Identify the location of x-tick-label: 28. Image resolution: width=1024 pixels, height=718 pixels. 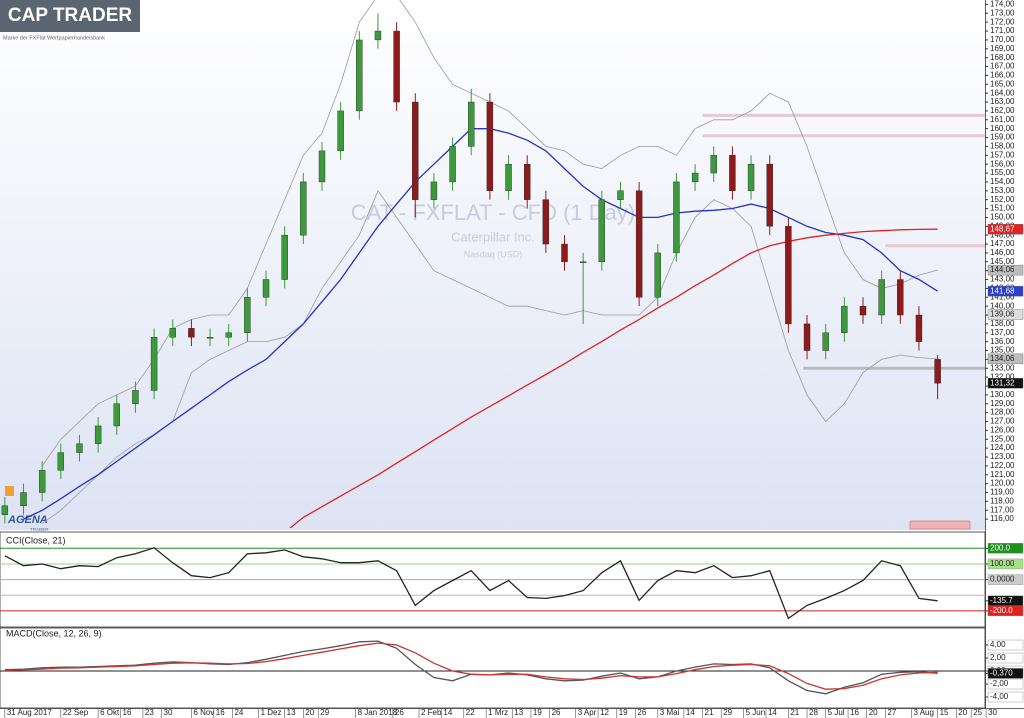
(813, 712).